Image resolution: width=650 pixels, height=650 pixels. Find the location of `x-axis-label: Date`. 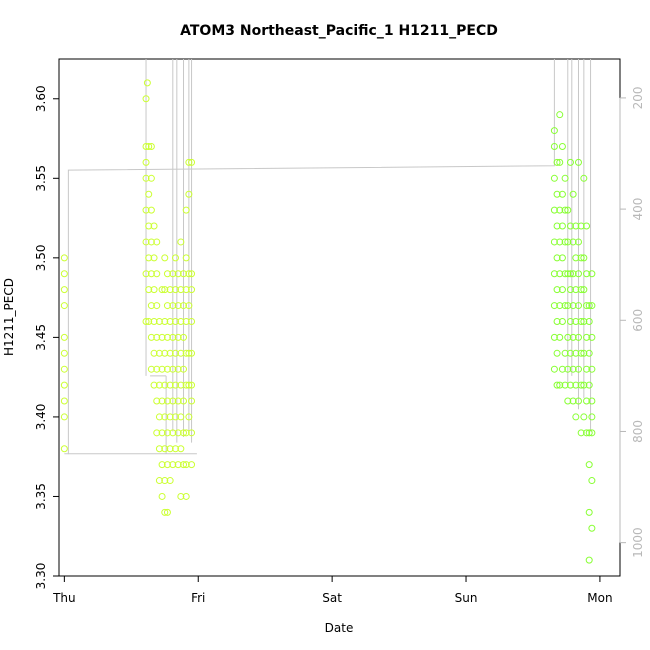

x-axis-label: Date is located at coordinates (339, 628).